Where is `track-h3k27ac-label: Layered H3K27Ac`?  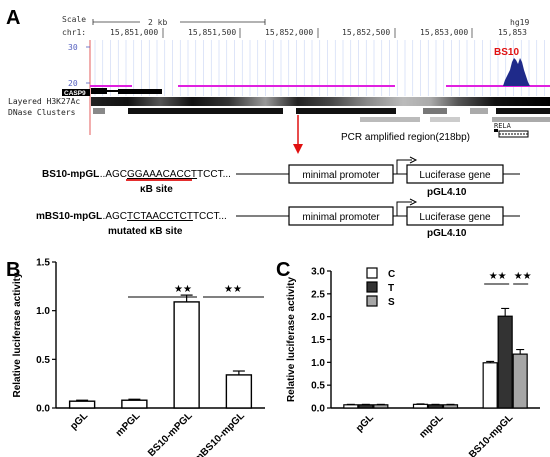
track-h3k27ac-label: Layered H3K27Ac is located at coordinates (44, 101).